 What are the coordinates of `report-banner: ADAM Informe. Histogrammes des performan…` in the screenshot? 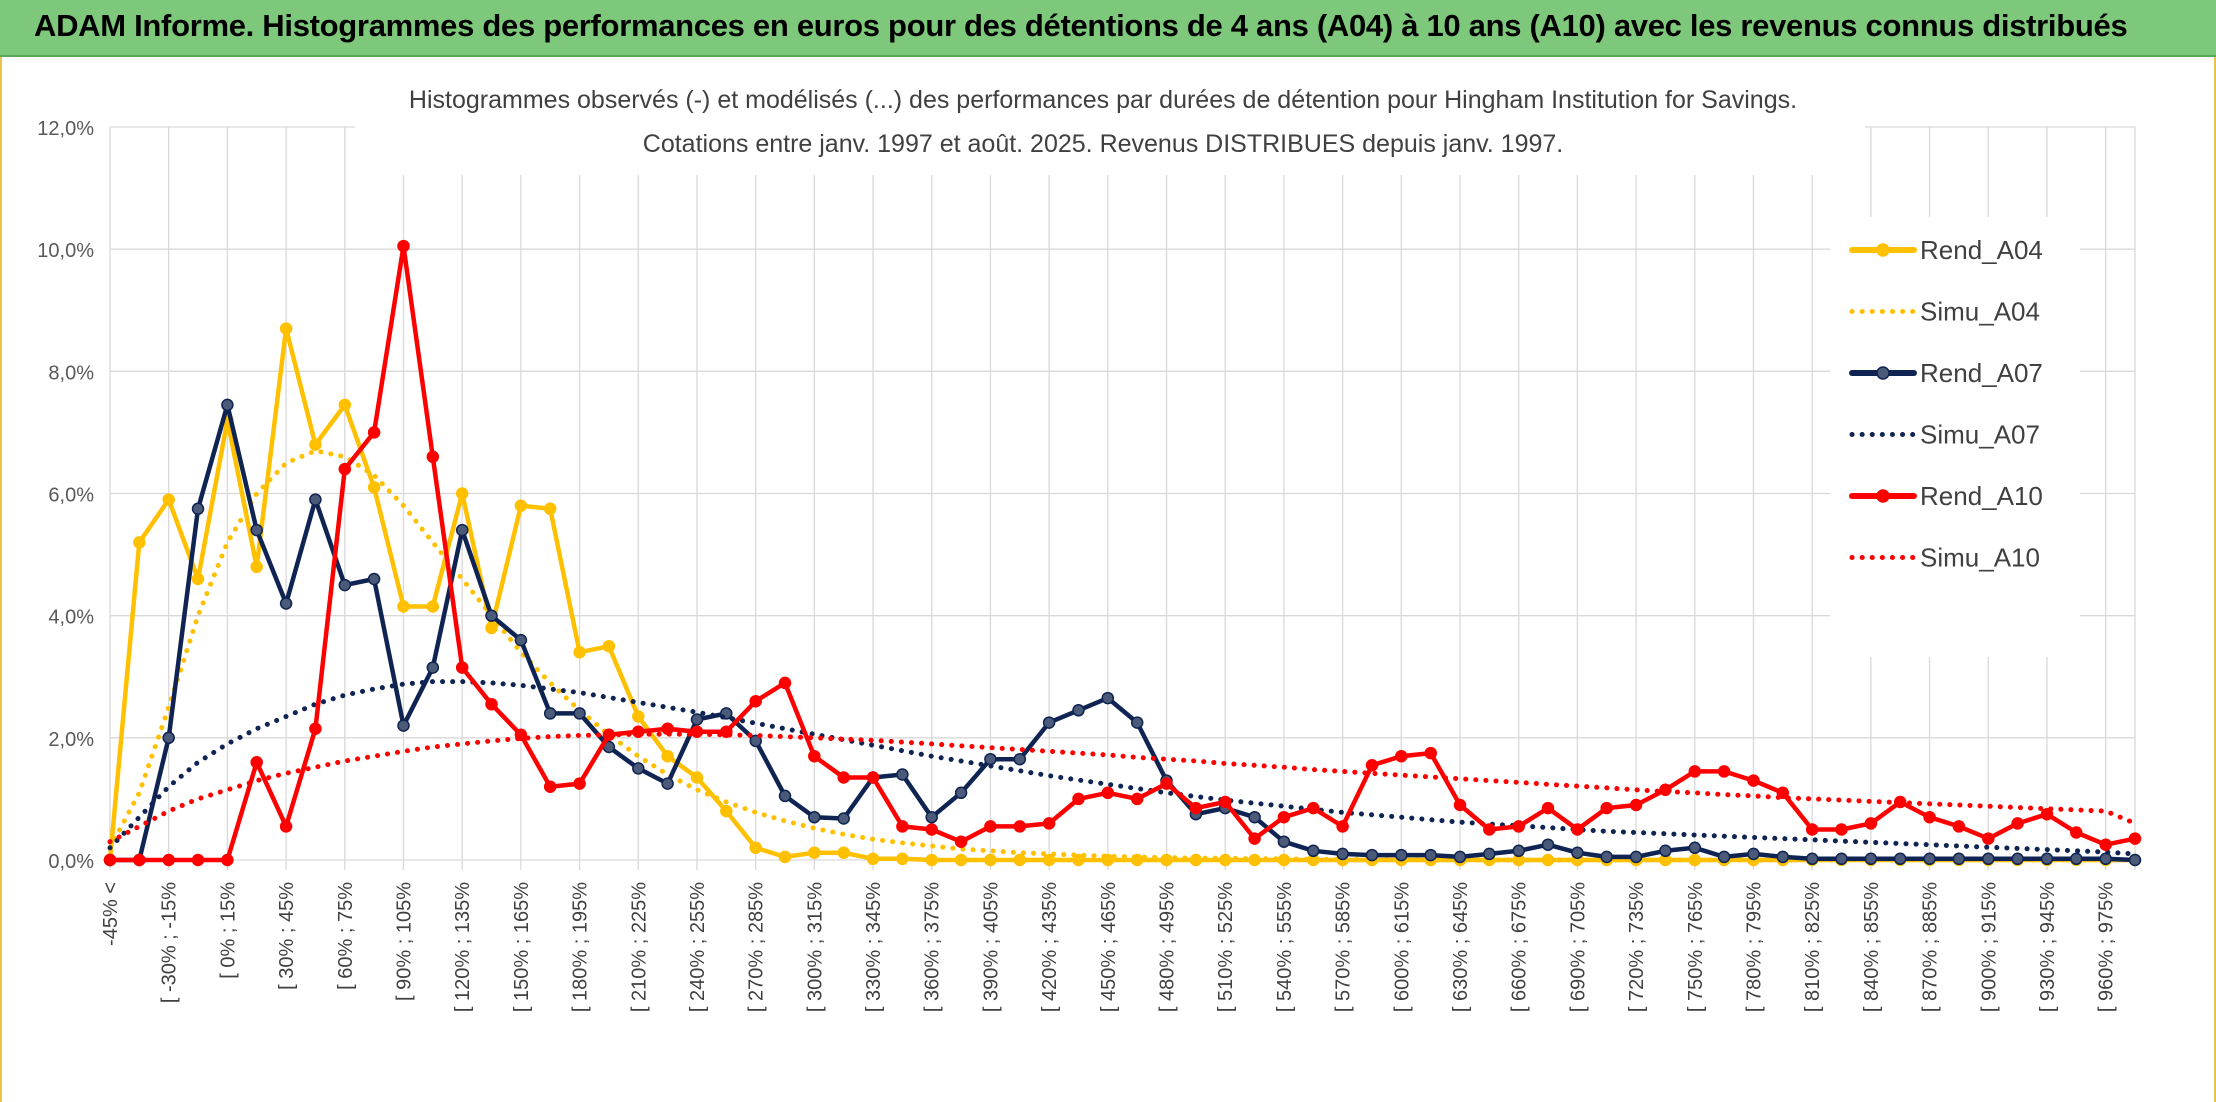 It's located at (1108, 28).